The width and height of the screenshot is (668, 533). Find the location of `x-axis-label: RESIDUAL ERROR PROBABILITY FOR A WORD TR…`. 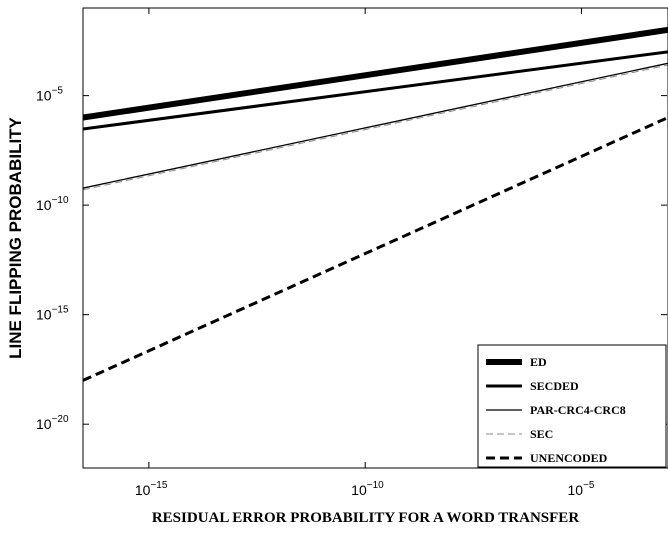

x-axis-label: RESIDUAL ERROR PROBABILITY FOR A WORD TR… is located at coordinates (365, 518).